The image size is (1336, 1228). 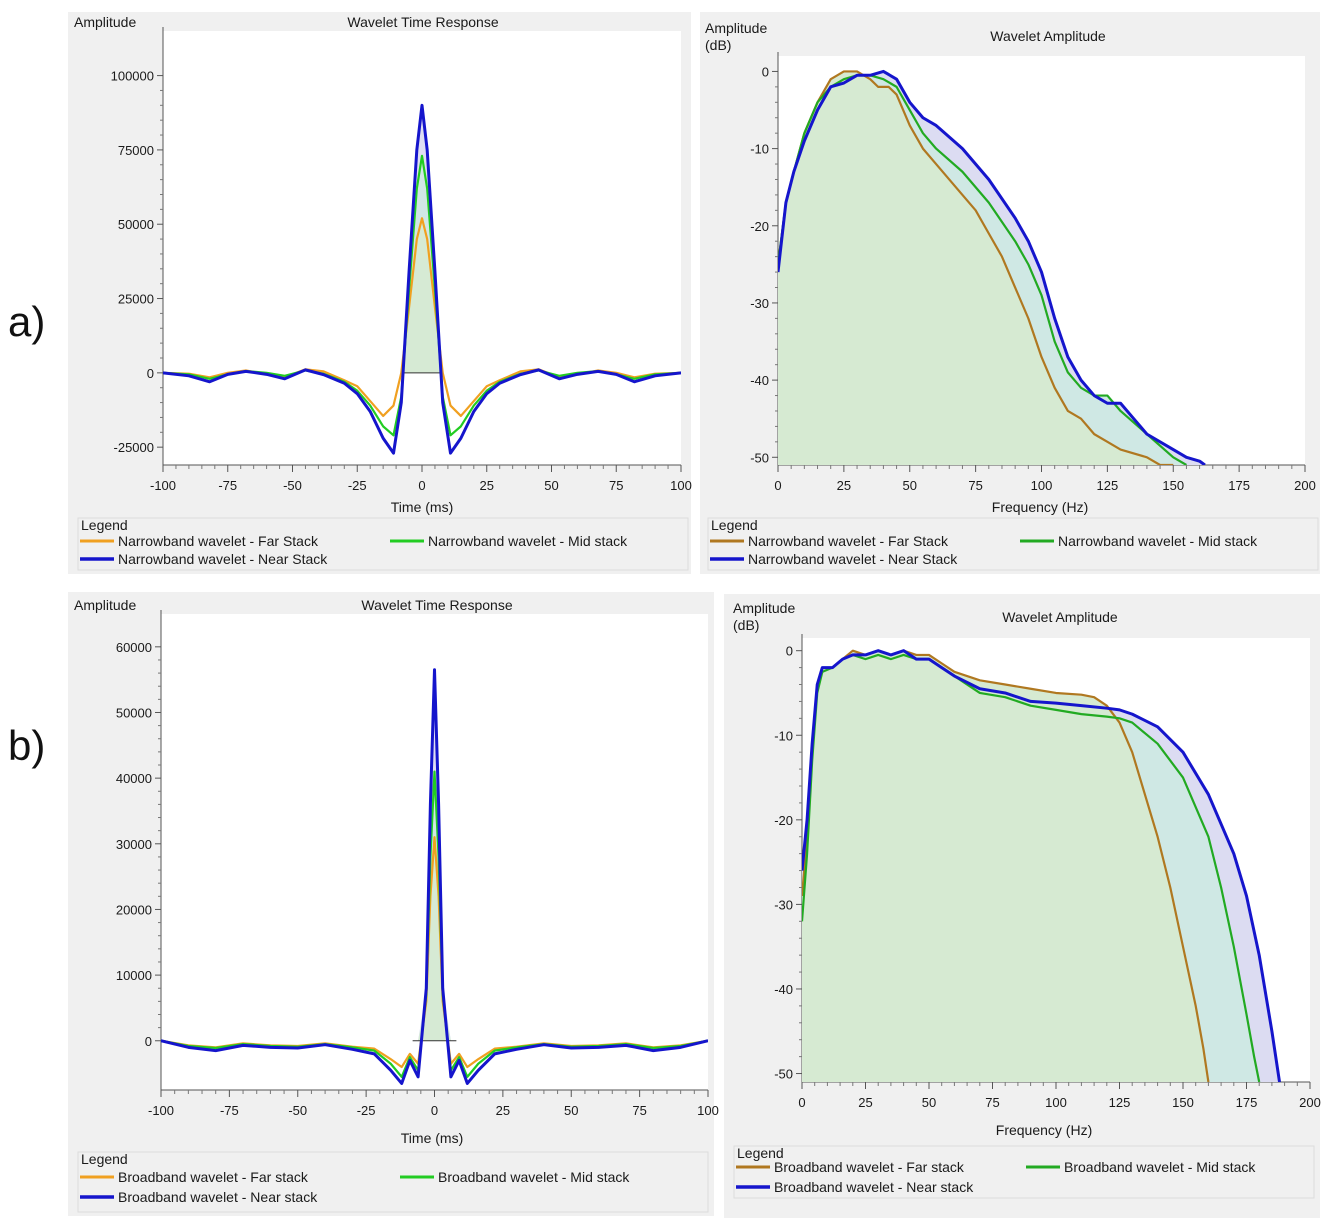 What do you see at coordinates (422, 22) in the screenshot?
I see `chart-title: Wavelet Time Response` at bounding box center [422, 22].